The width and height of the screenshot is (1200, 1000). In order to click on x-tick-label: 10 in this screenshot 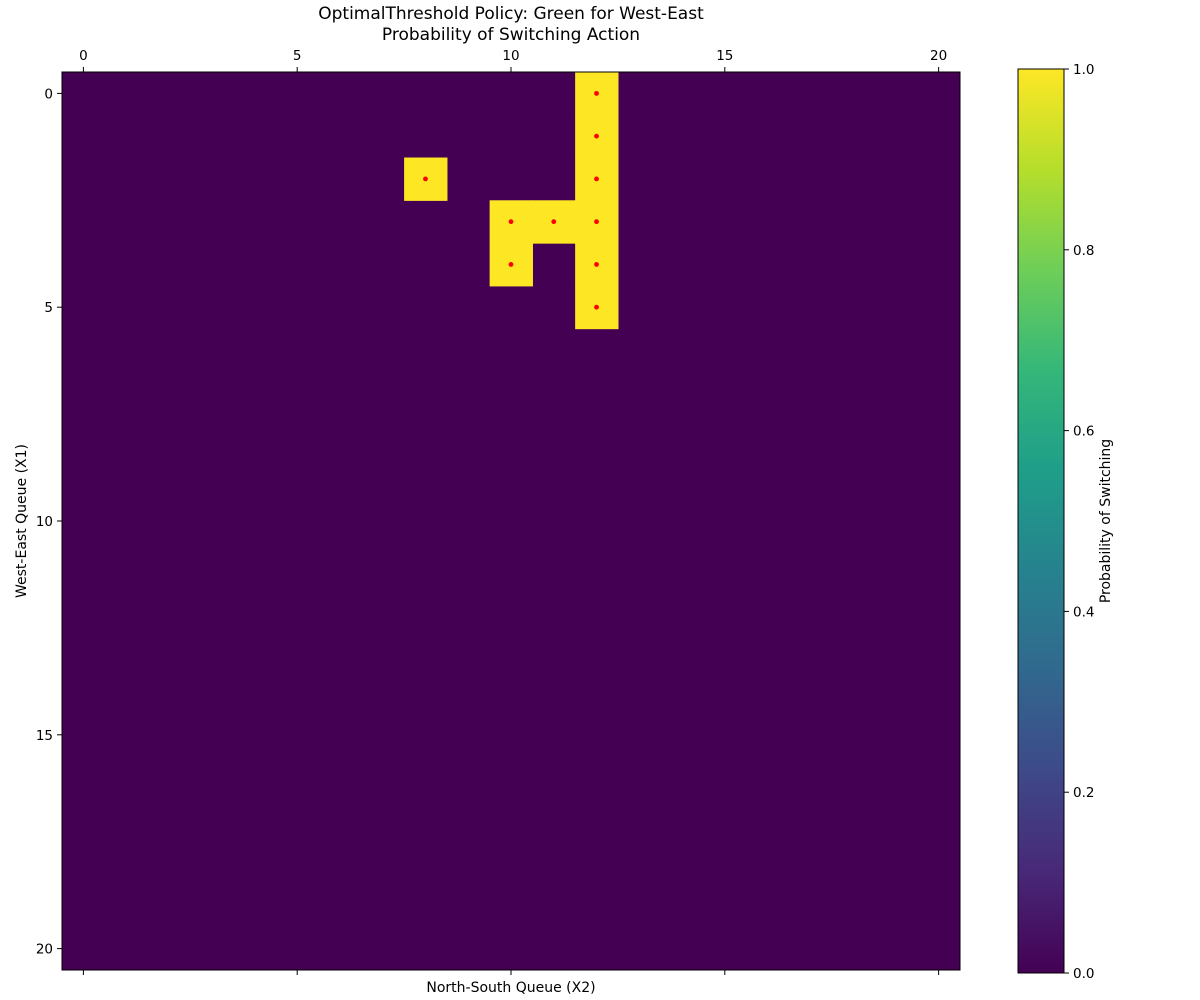, I will do `click(510, 56)`.